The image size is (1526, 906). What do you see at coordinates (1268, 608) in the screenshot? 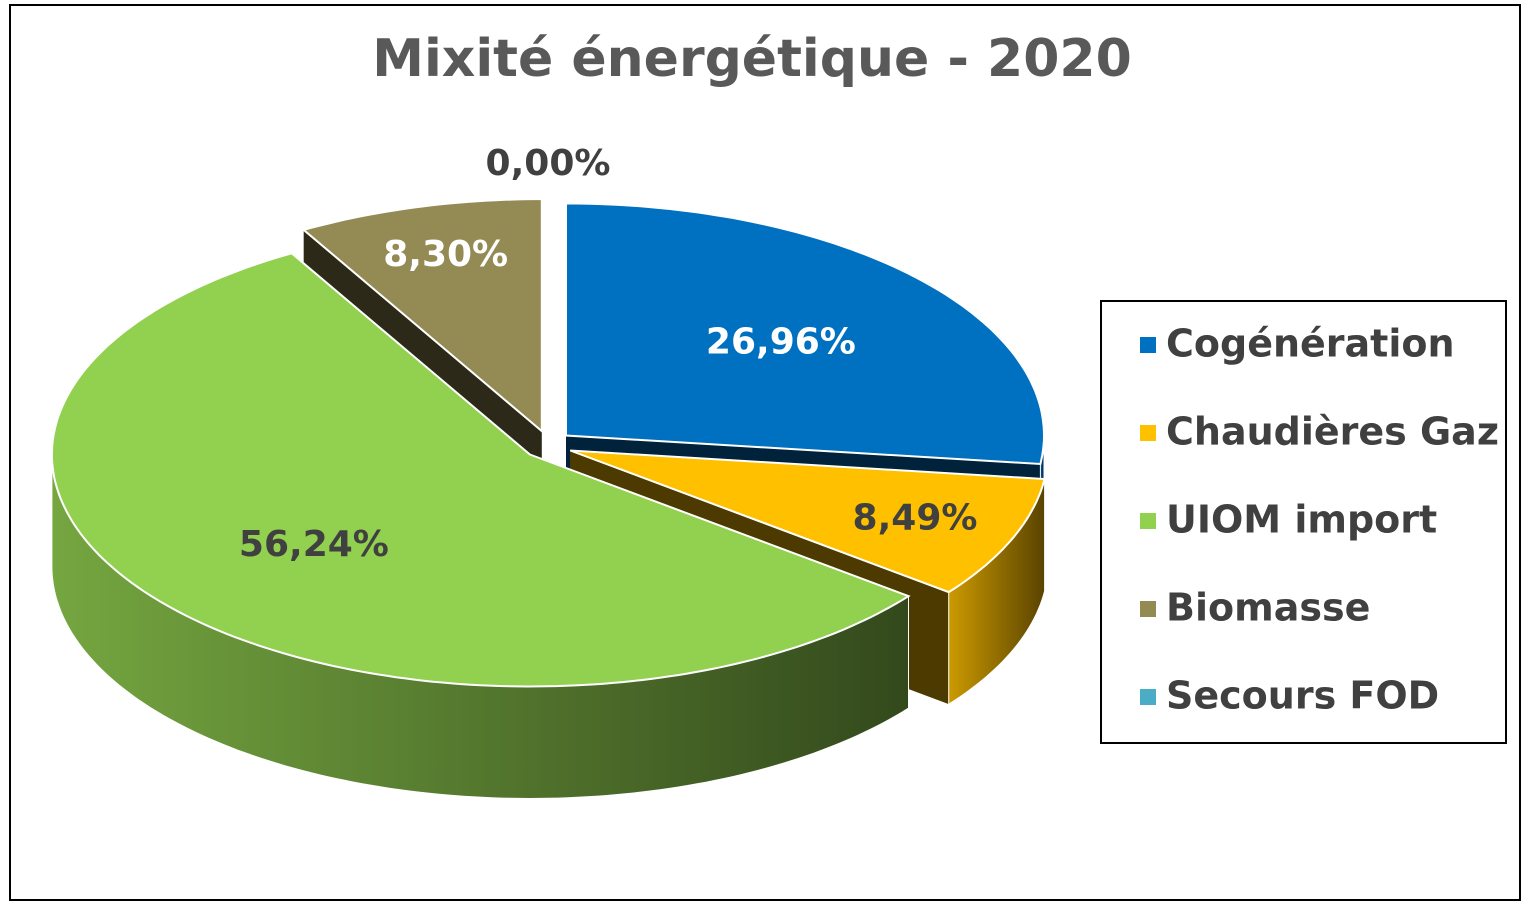
I see `legend-label: Biomasse` at bounding box center [1268, 608].